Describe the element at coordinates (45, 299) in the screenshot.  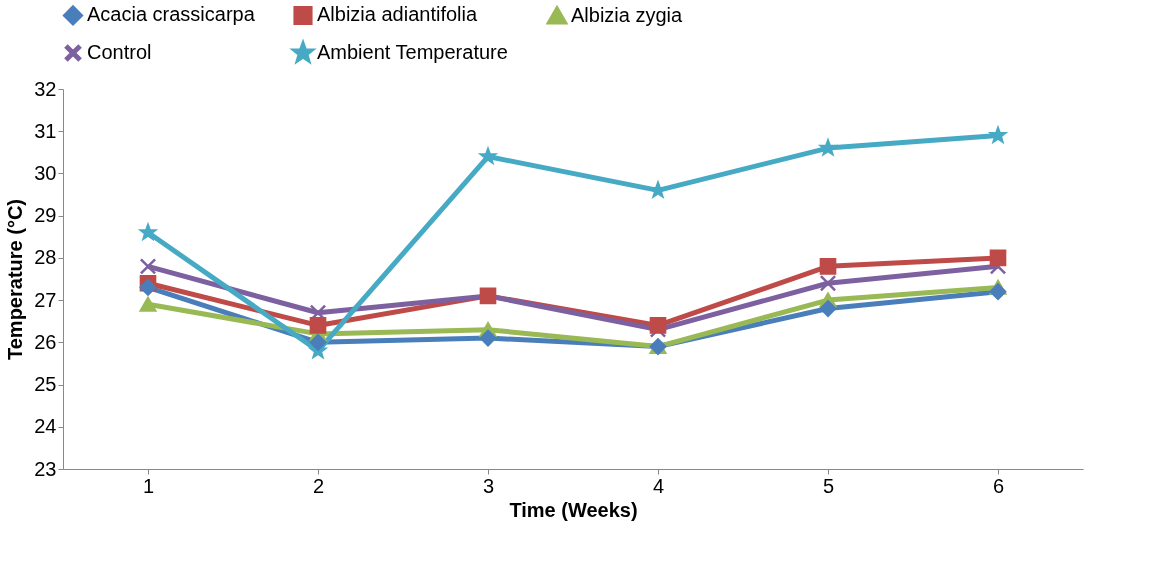
I see `y-tick-label: 27` at that location.